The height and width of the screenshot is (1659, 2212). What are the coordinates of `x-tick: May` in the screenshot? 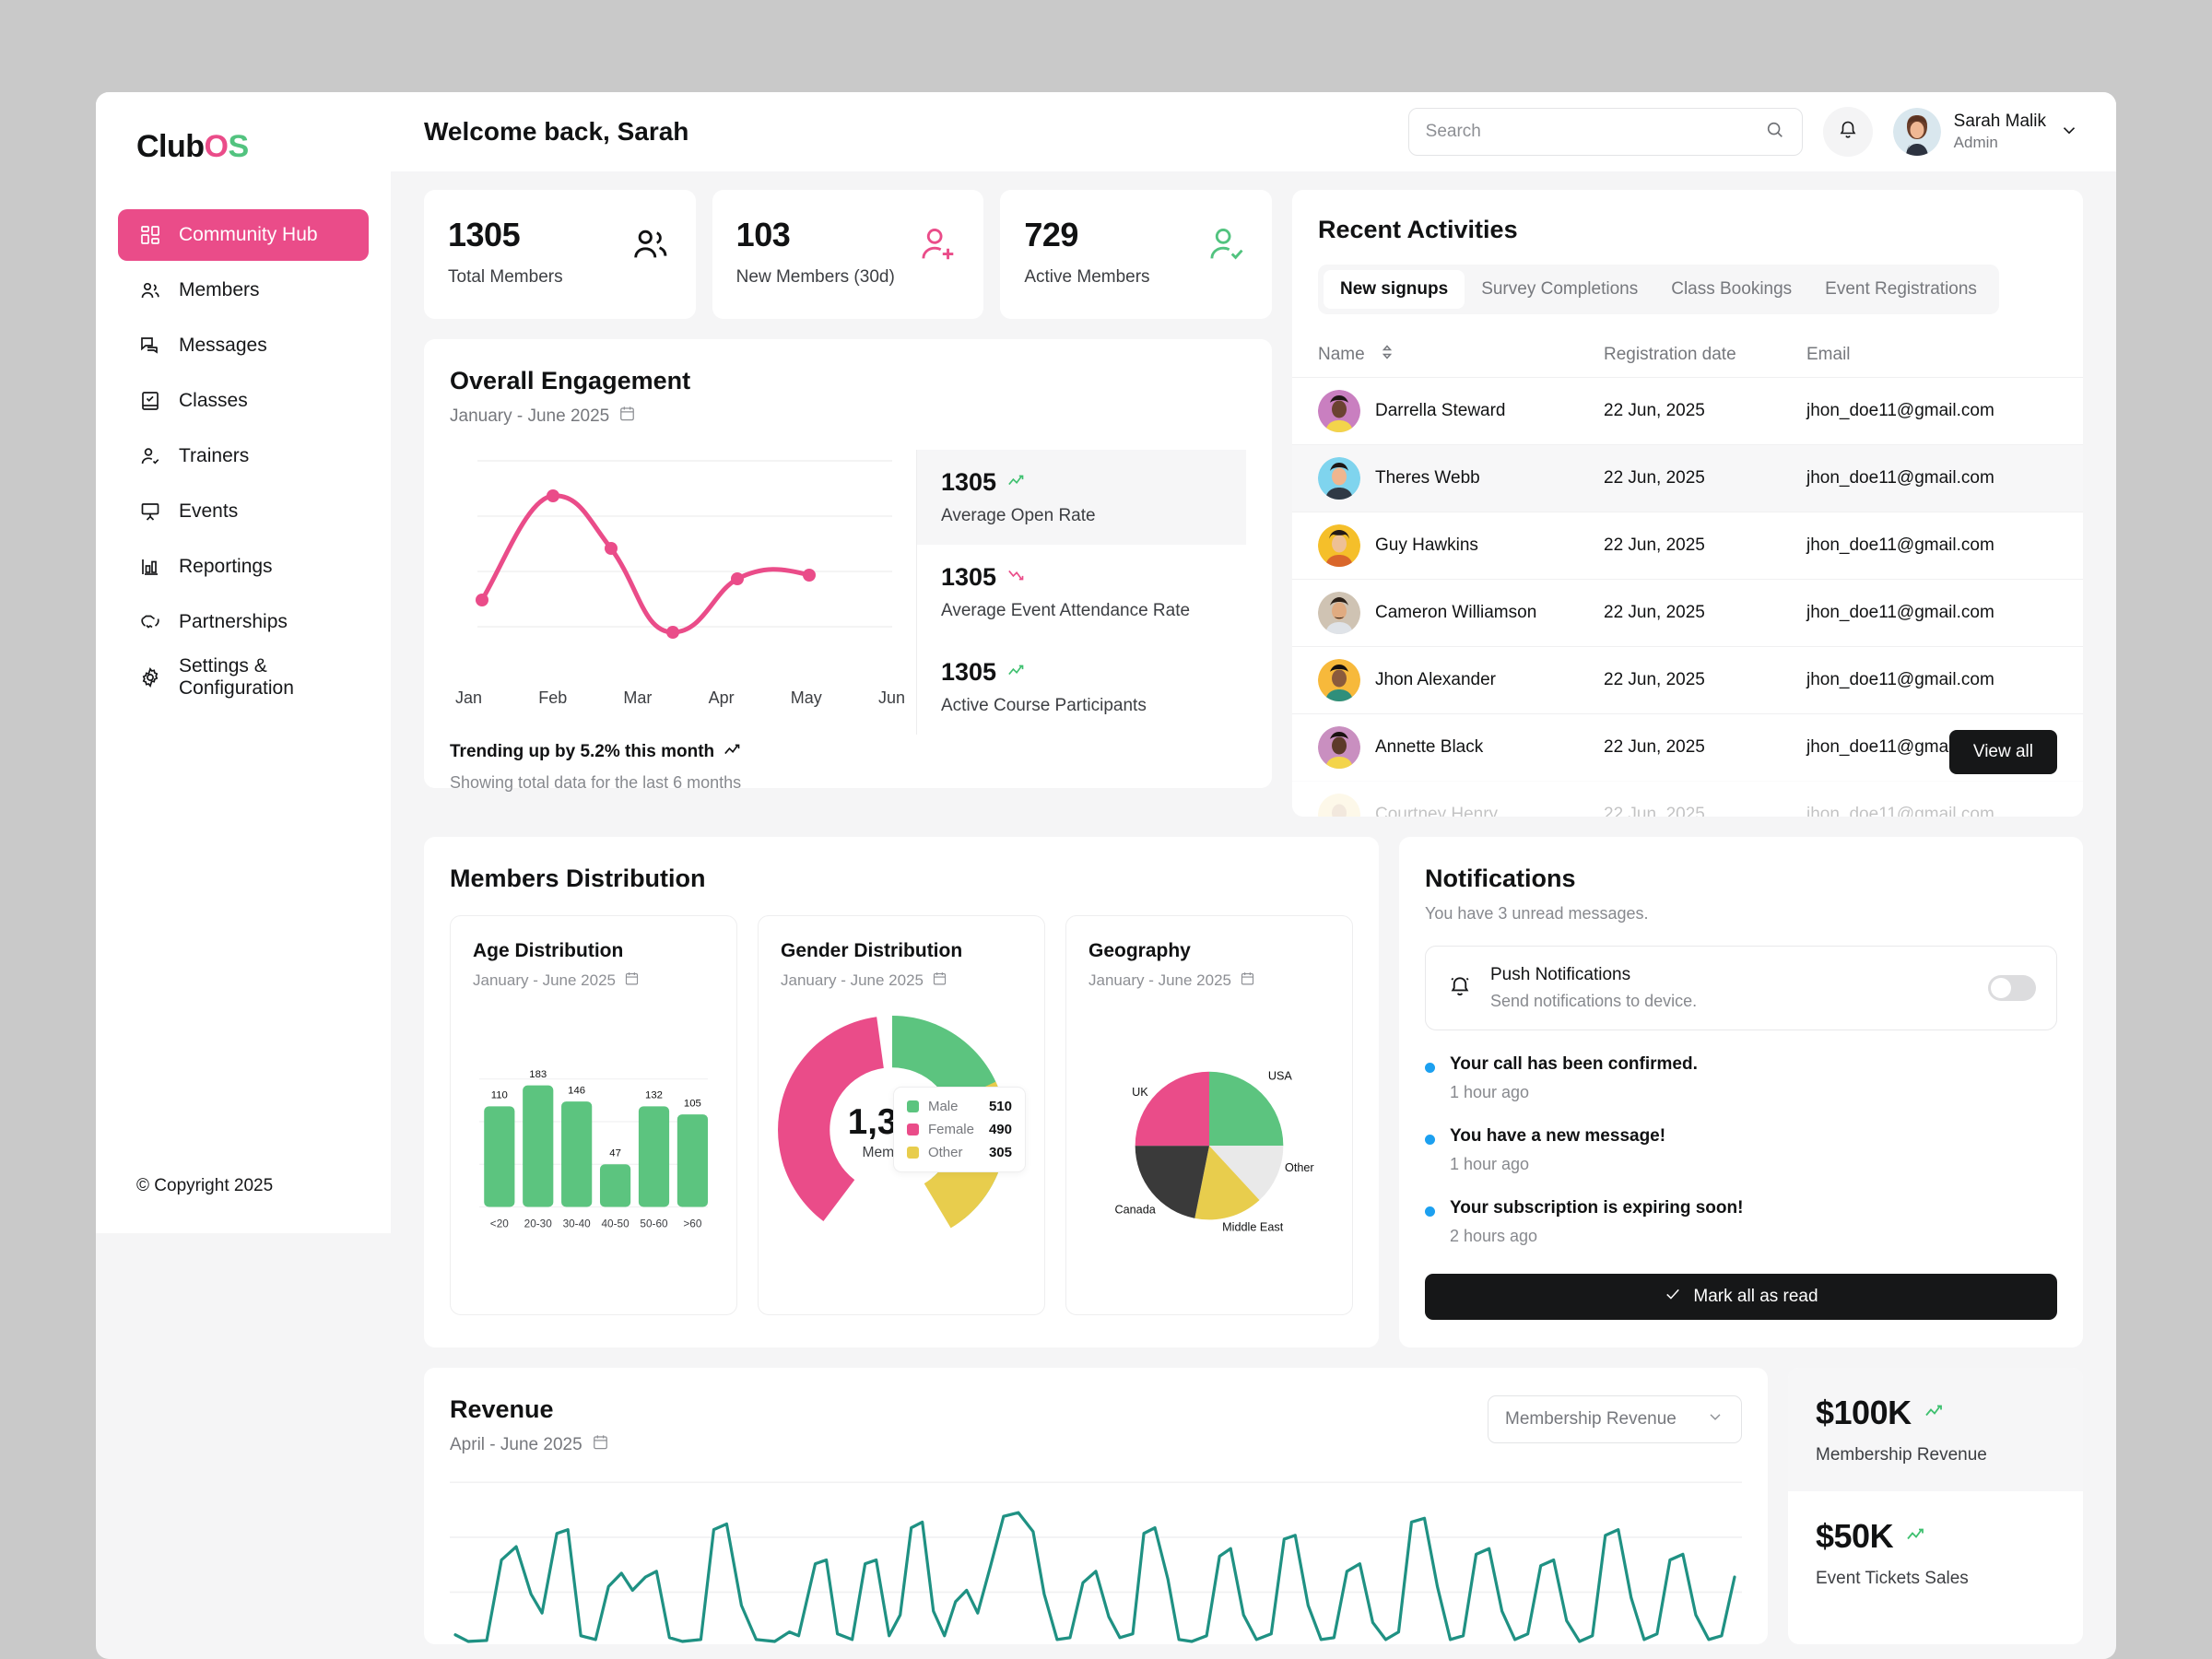 It's located at (806, 697).